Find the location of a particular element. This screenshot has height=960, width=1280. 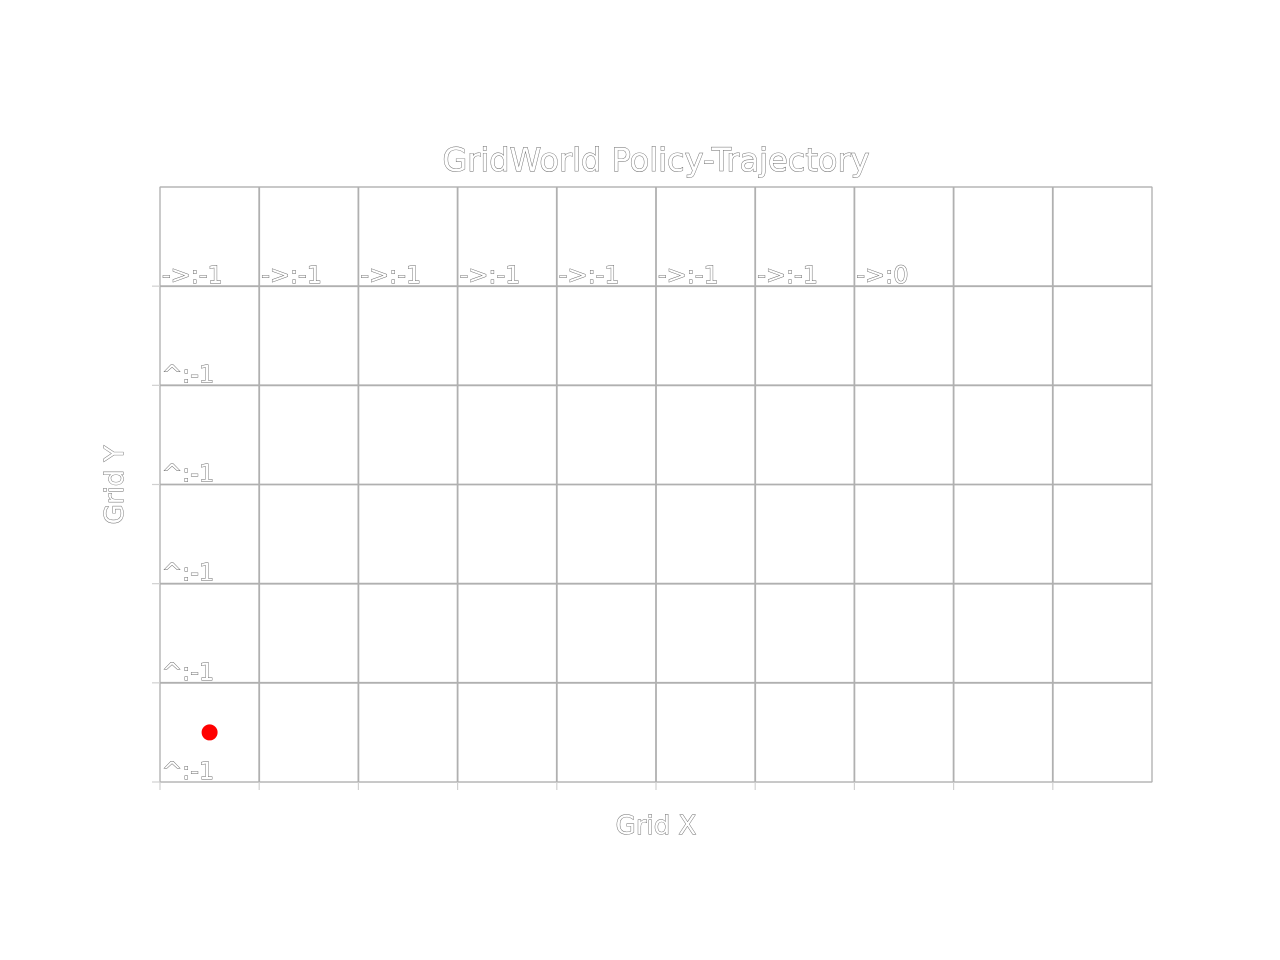

policy-annotation: ->:0 is located at coordinates (882, 275).